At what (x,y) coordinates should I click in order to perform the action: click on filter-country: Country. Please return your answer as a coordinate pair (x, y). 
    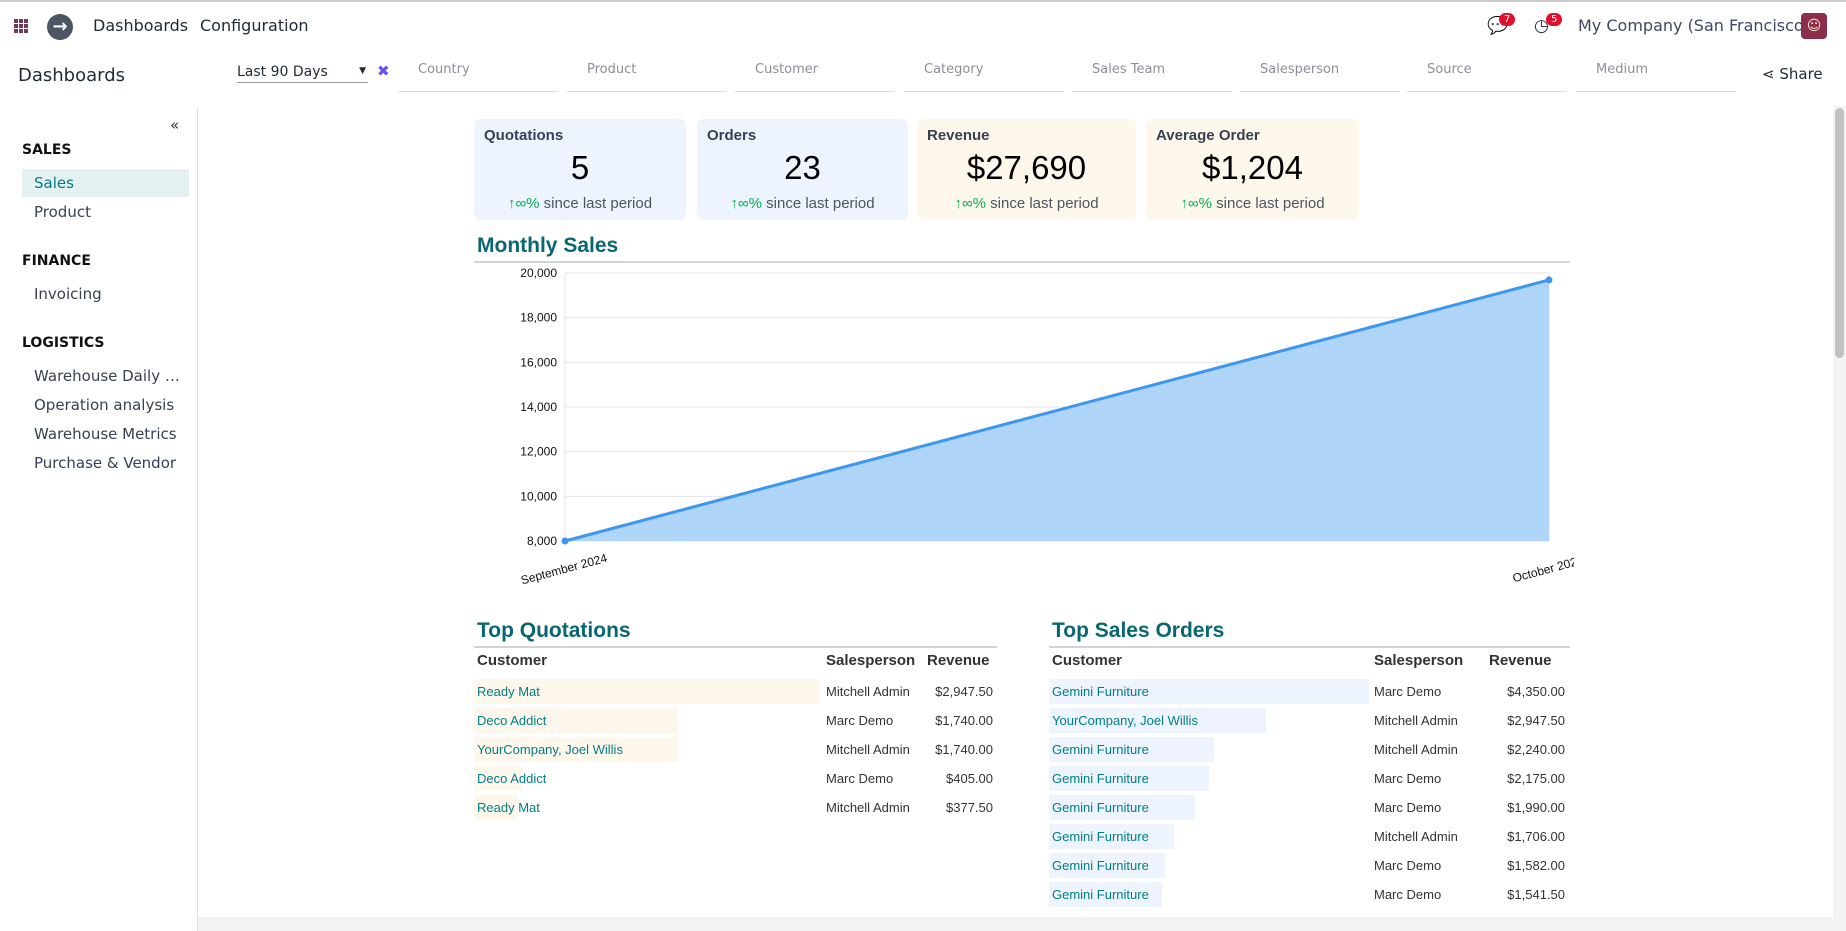
    Looking at the image, I should click on (478, 77).